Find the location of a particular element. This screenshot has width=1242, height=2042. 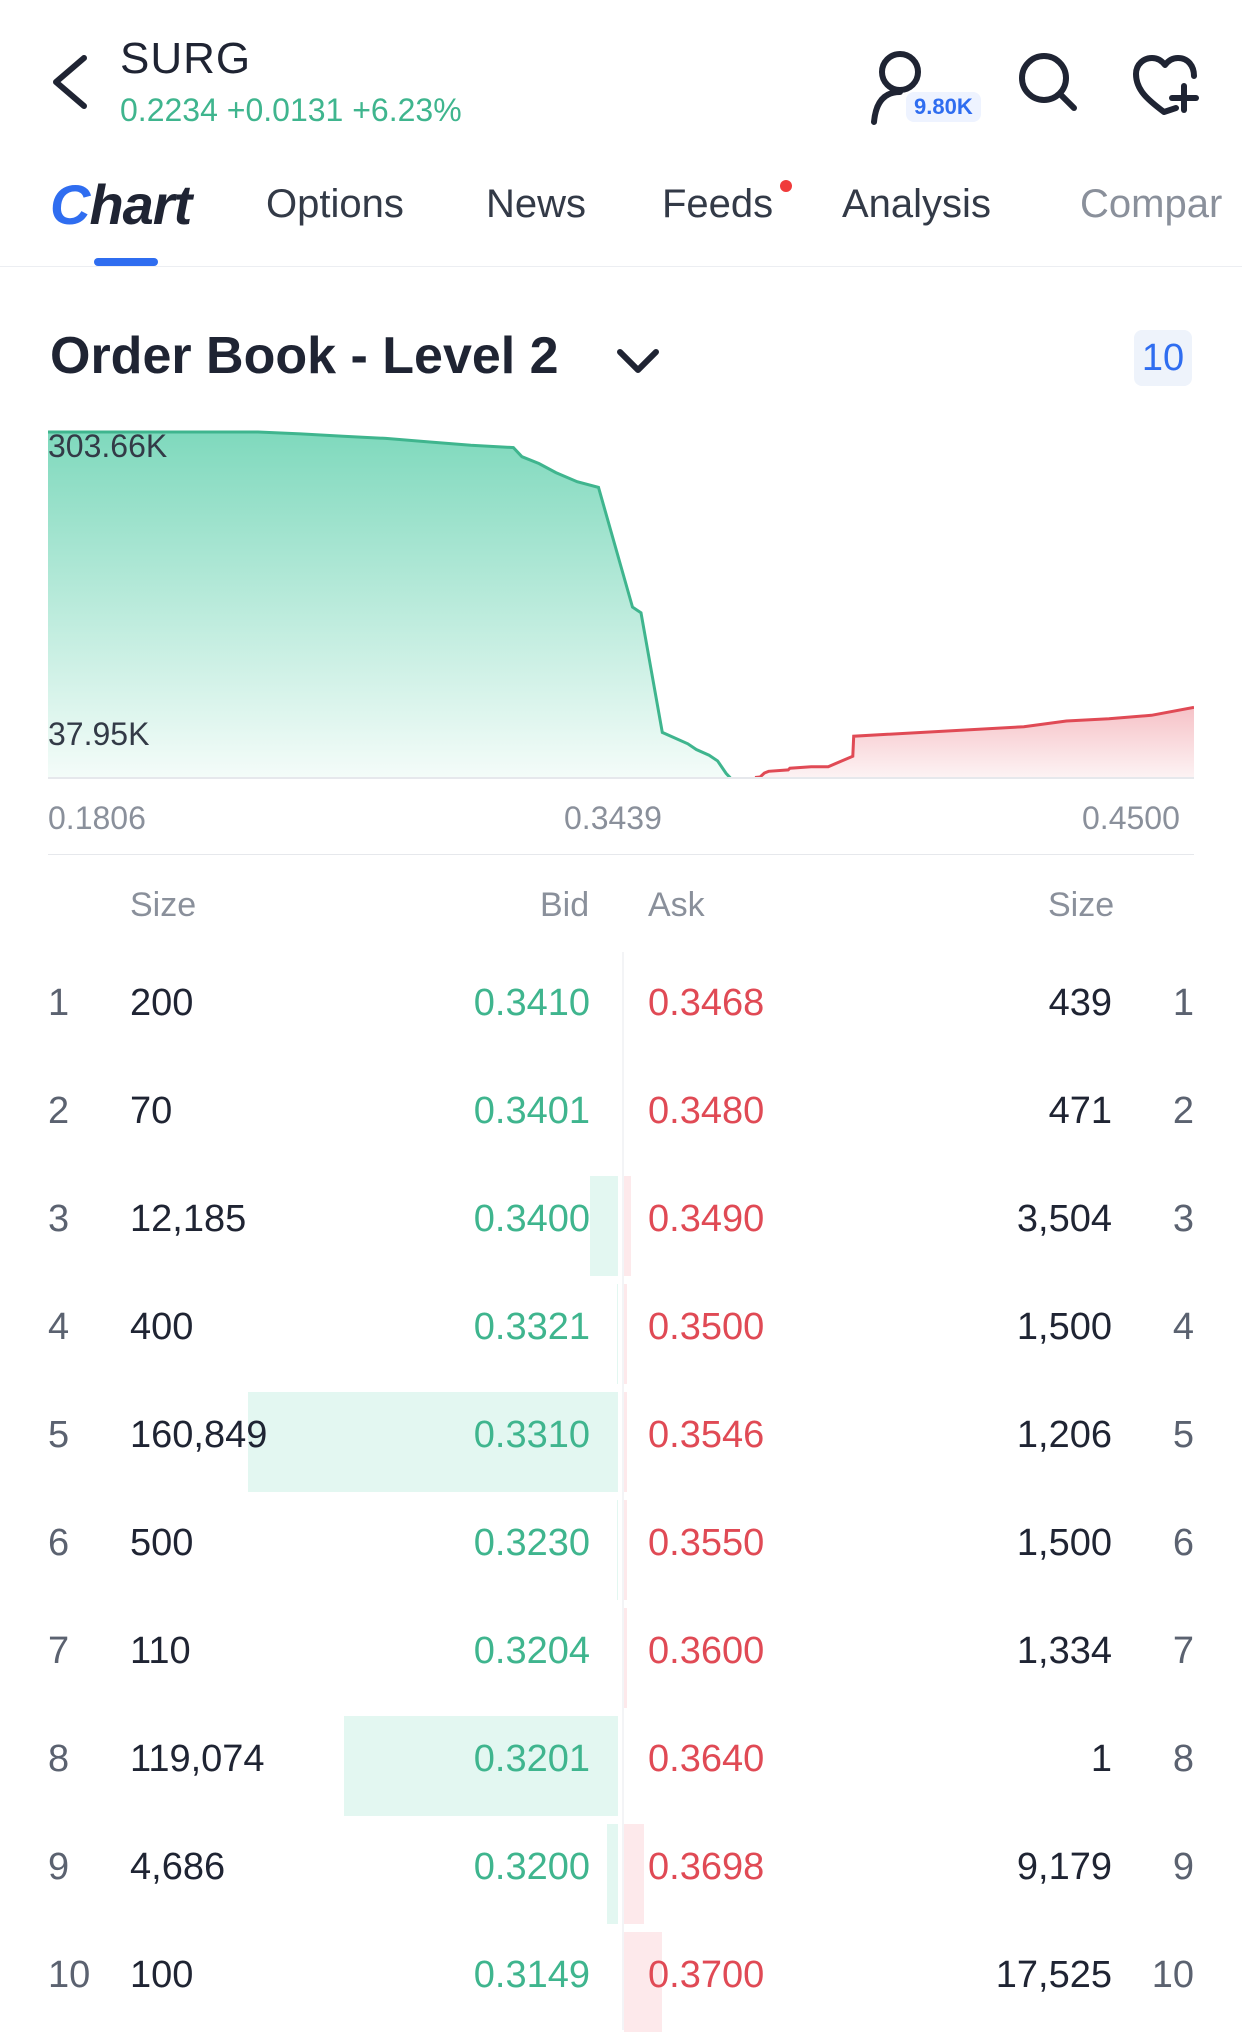

bid-level: 1 is located at coordinates (59, 1003).